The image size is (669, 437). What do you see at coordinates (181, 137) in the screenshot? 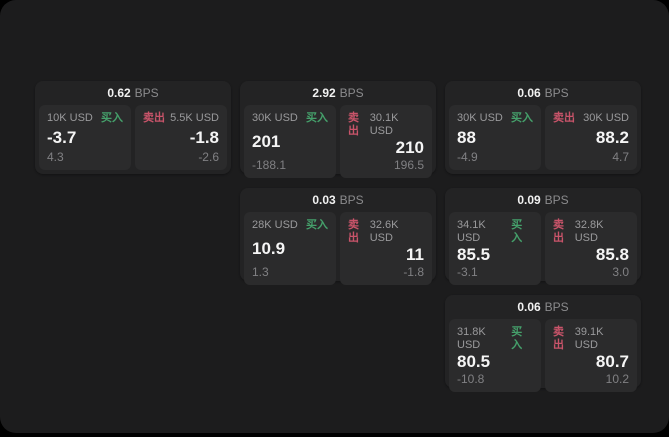
I see `sell-quote-tile: 卖出 5.5K USD -1.8 -2.6` at bounding box center [181, 137].